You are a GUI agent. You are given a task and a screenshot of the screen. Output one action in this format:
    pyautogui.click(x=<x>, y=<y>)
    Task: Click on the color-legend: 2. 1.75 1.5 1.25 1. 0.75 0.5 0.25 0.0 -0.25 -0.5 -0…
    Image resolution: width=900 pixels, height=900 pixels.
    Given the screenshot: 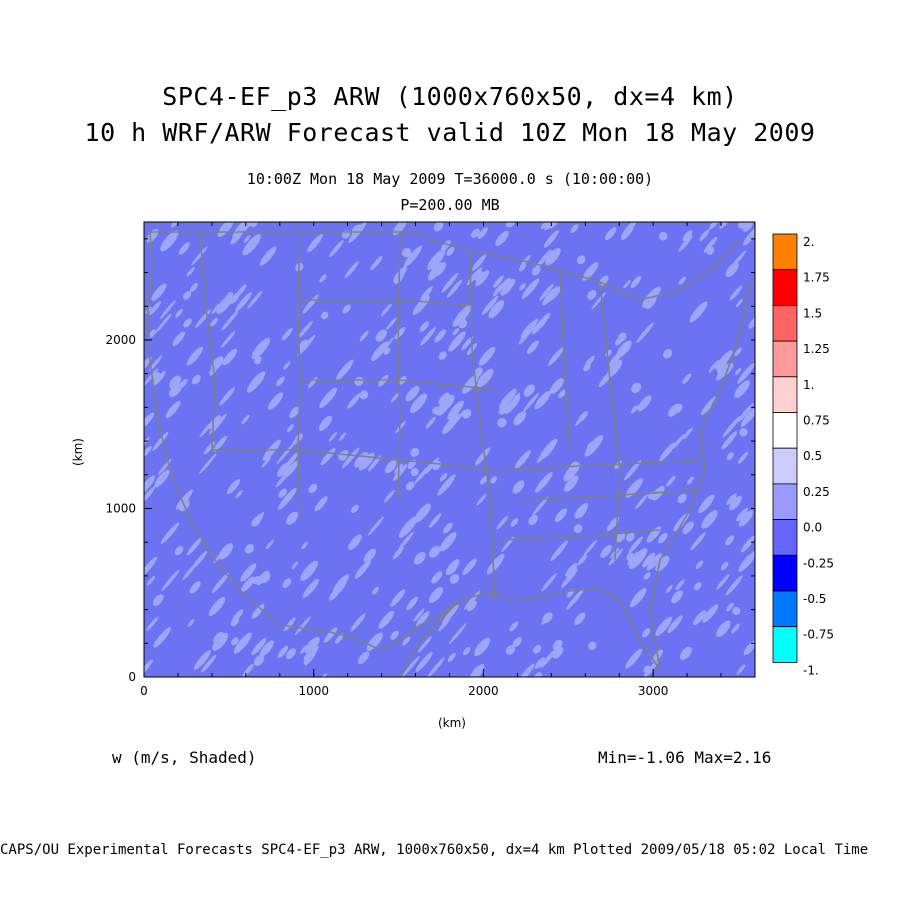 What is the action you would take?
    pyautogui.click(x=803, y=455)
    